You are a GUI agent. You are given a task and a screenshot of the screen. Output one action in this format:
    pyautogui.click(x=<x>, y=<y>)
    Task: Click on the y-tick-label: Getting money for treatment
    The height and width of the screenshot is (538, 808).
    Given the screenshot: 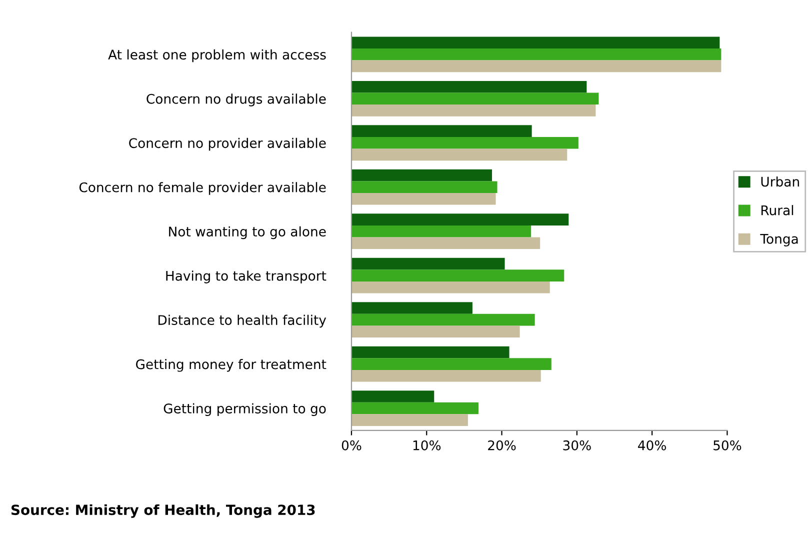 What is the action you would take?
    pyautogui.click(x=231, y=365)
    